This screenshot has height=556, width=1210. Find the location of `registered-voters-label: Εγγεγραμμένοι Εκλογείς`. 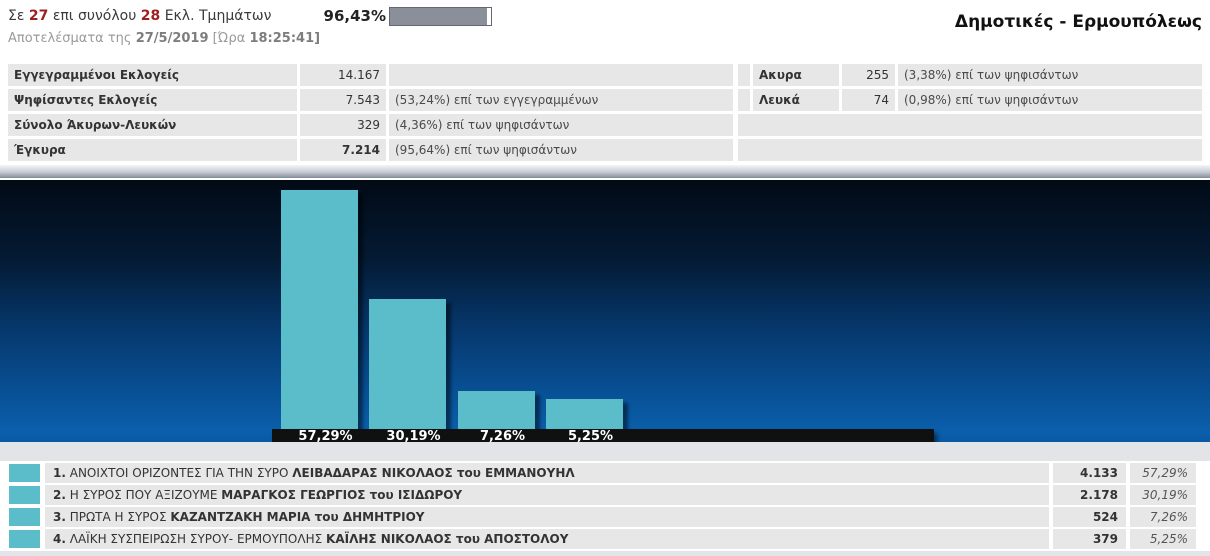

registered-voters-label: Εγγεγραμμένοι Εκλογείς is located at coordinates (152, 75).